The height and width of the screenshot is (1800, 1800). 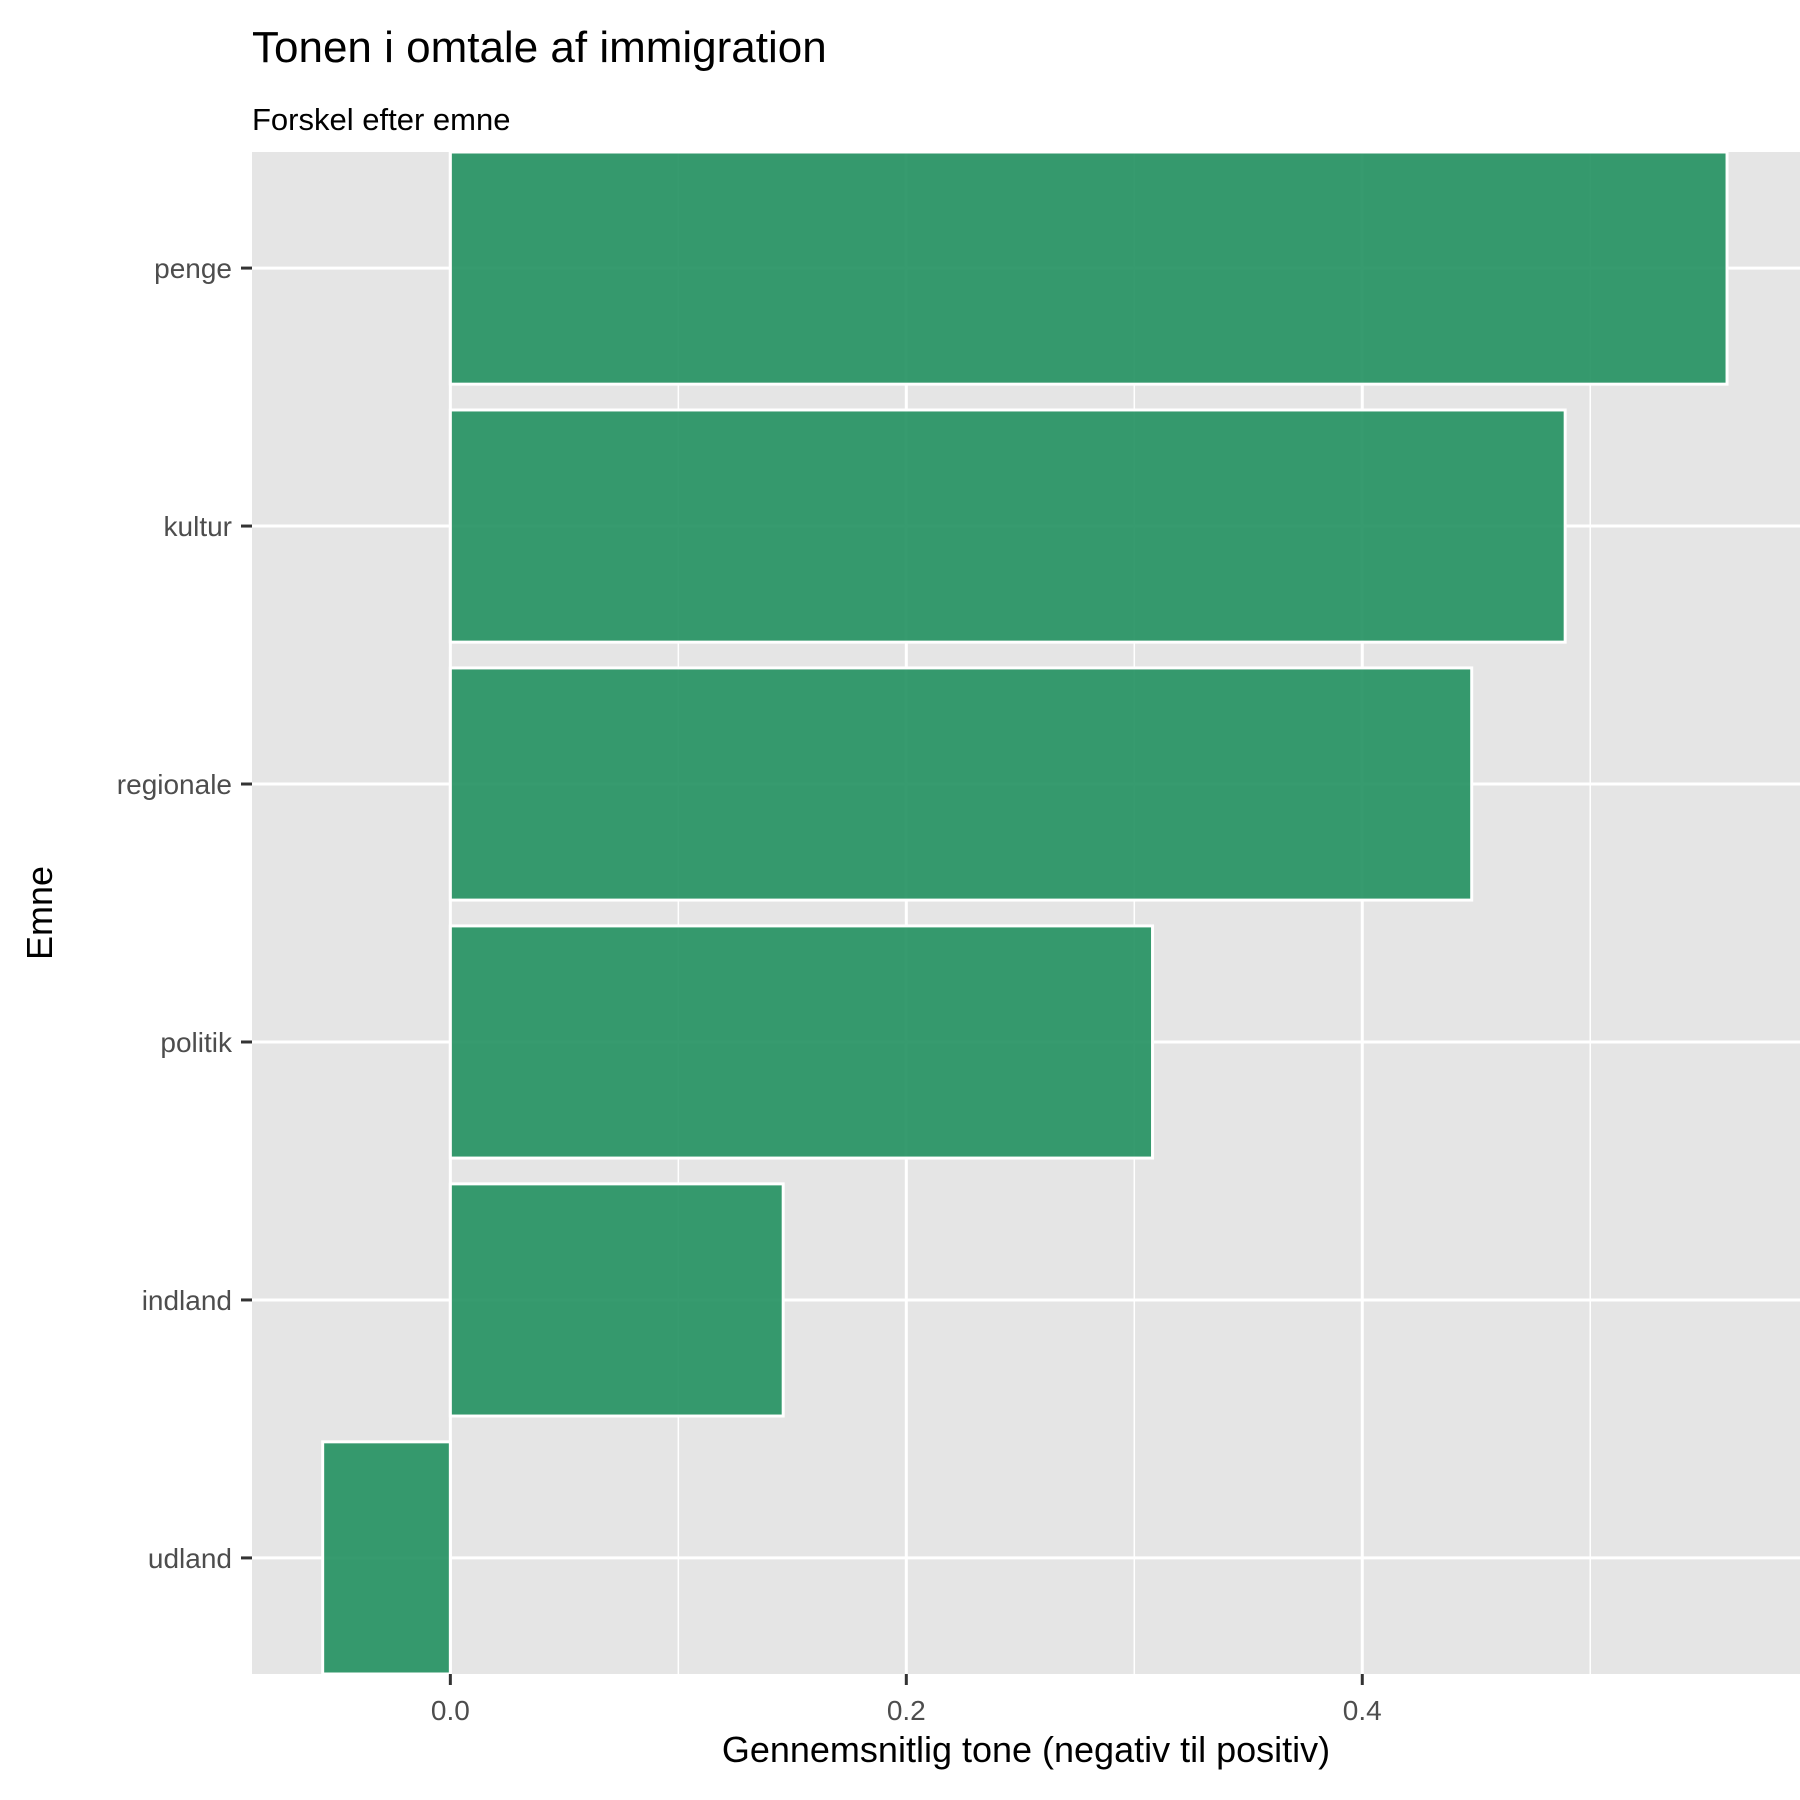 I want to click on x-tick-label: 0.4, so click(x=1362, y=1710).